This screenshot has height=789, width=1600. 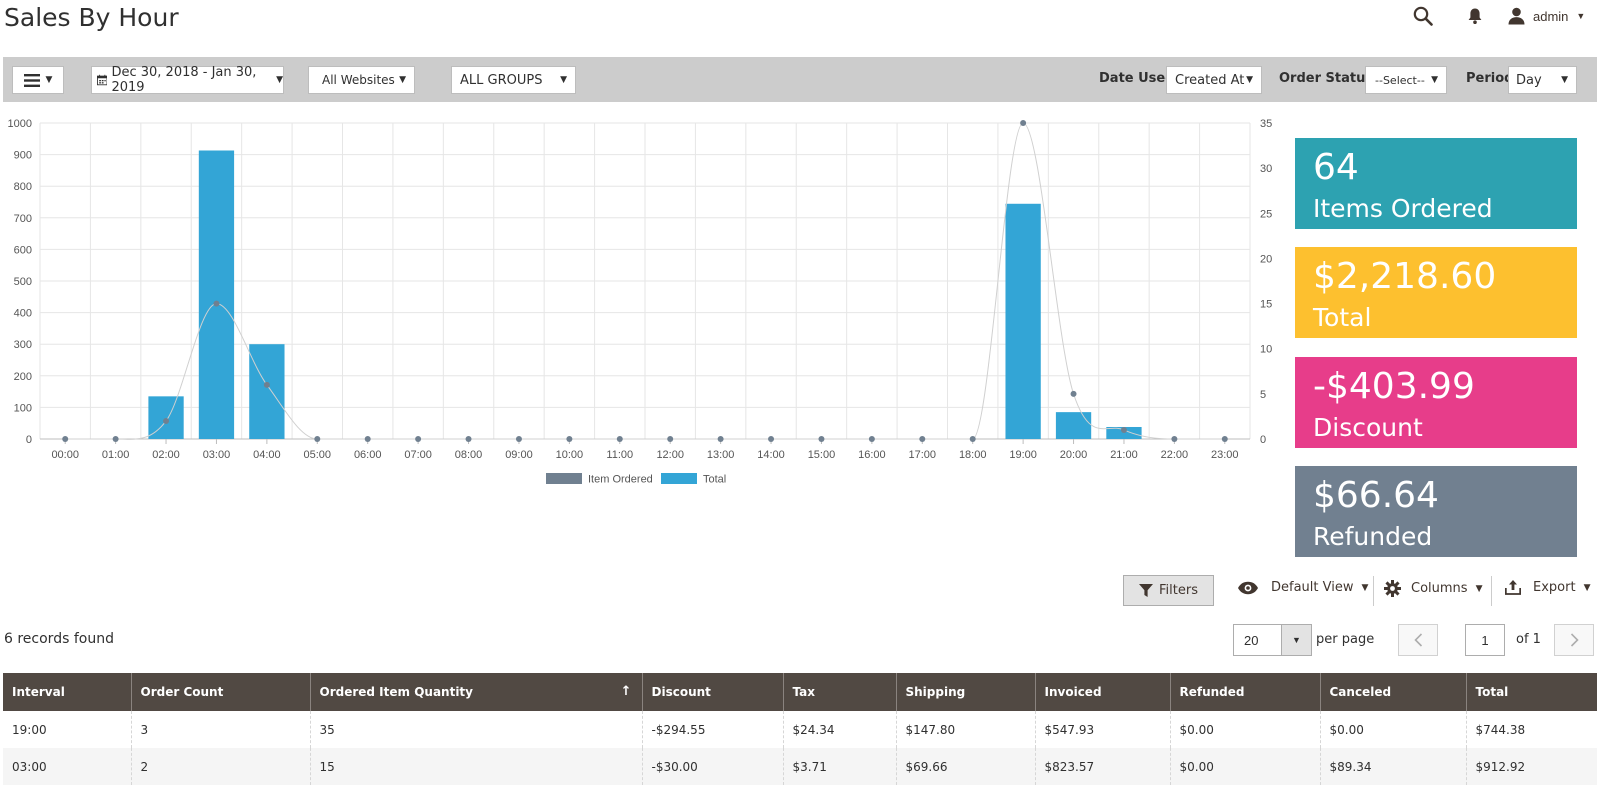 I want to click on filter-funnel-icon, so click(x=1146, y=590).